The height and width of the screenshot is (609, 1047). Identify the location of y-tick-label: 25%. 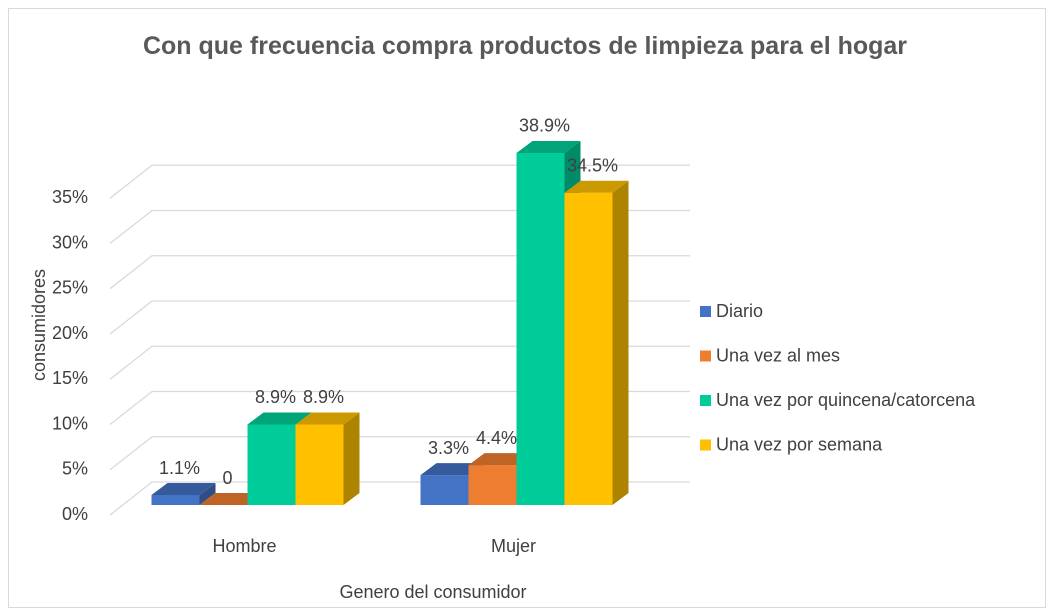
(70, 288).